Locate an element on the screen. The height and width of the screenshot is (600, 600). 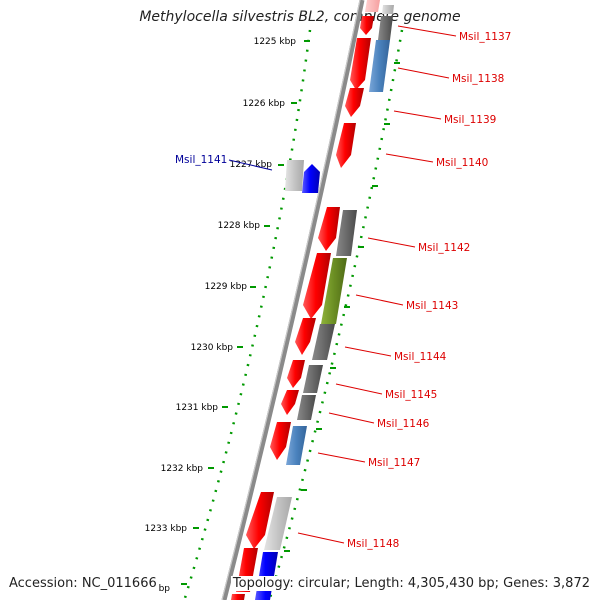
gene-msil-1145-arrow is located at coordinates (296, 374).